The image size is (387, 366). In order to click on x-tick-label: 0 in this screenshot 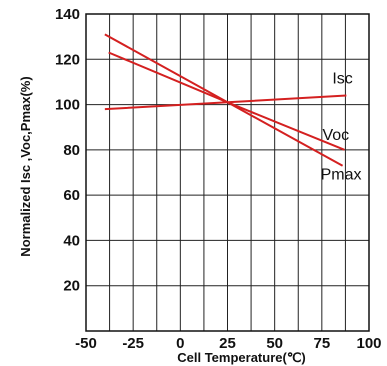, I will do `click(180, 343)`.